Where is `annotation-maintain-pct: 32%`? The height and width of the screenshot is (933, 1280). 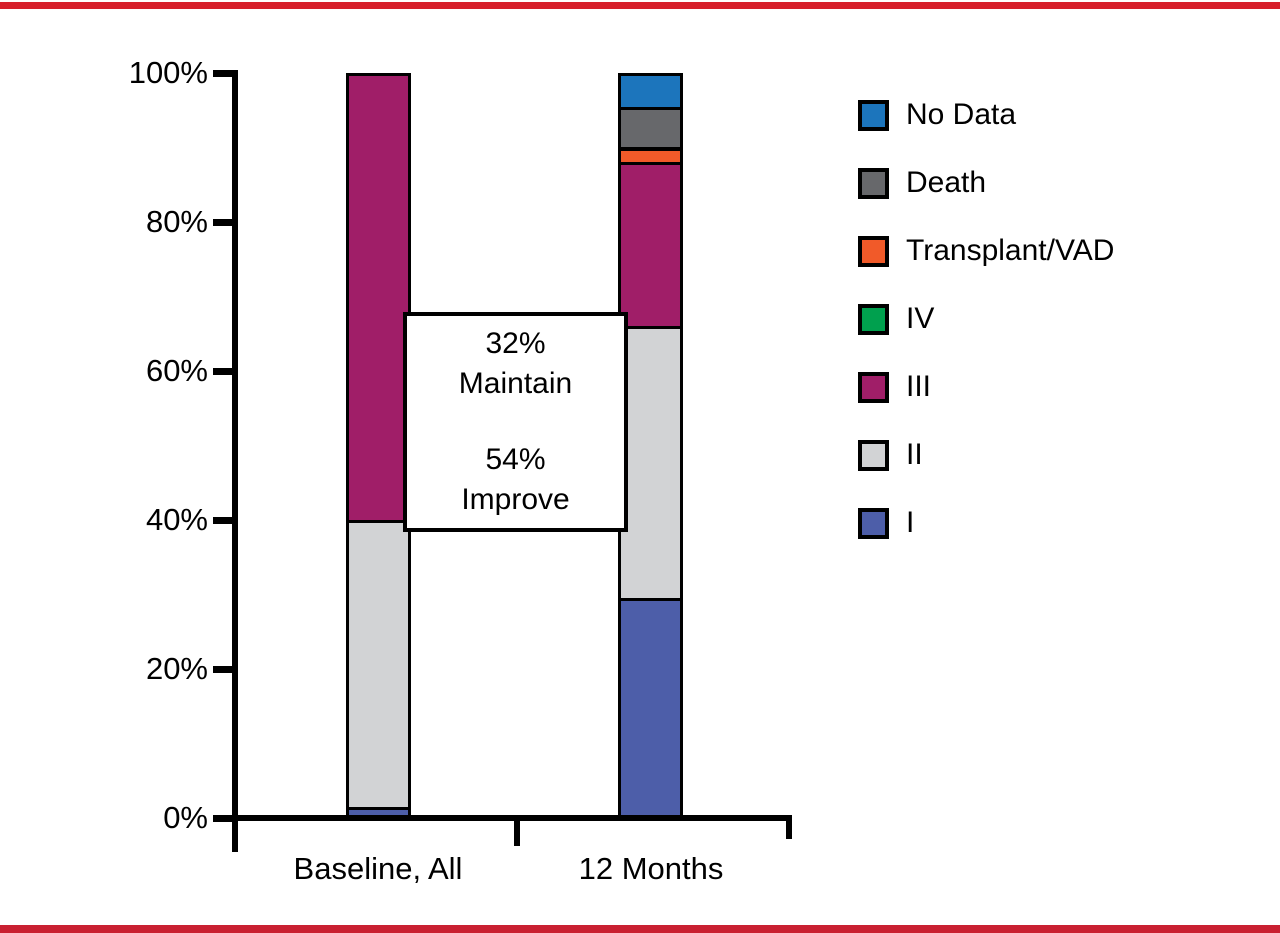
annotation-maintain-pct: 32% is located at coordinates (515, 343).